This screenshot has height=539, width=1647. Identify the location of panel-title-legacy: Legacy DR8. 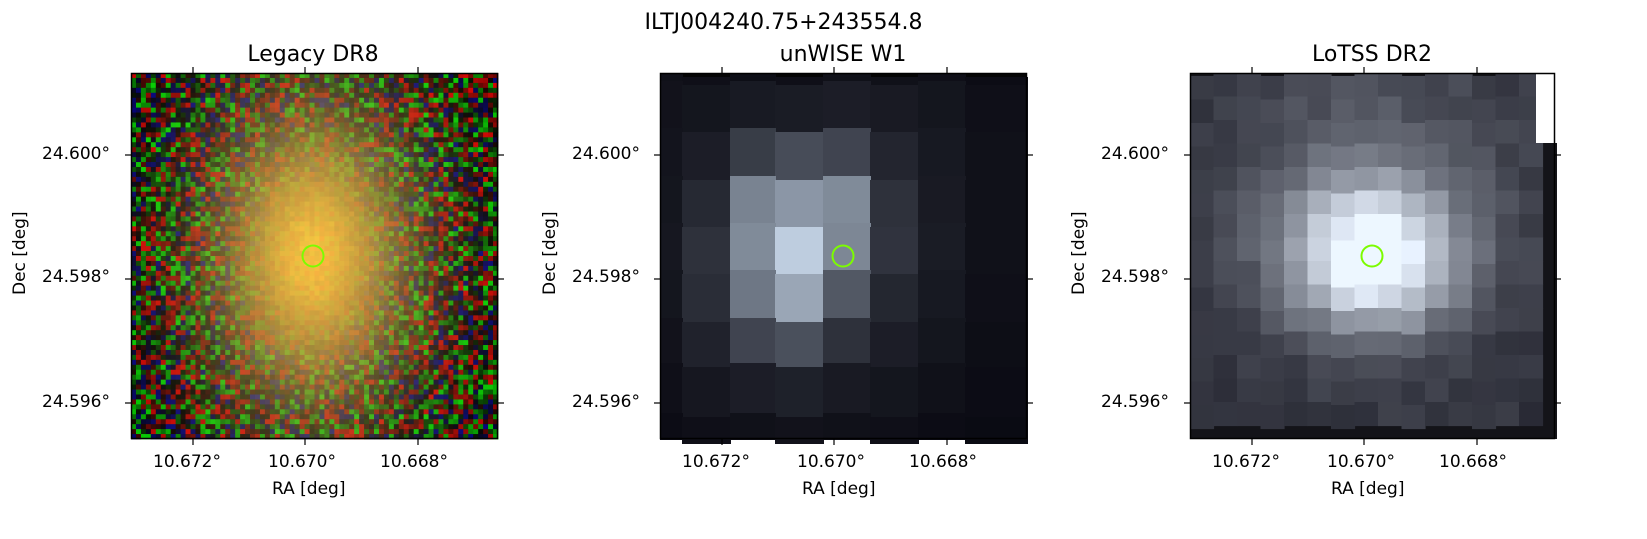
(313, 54).